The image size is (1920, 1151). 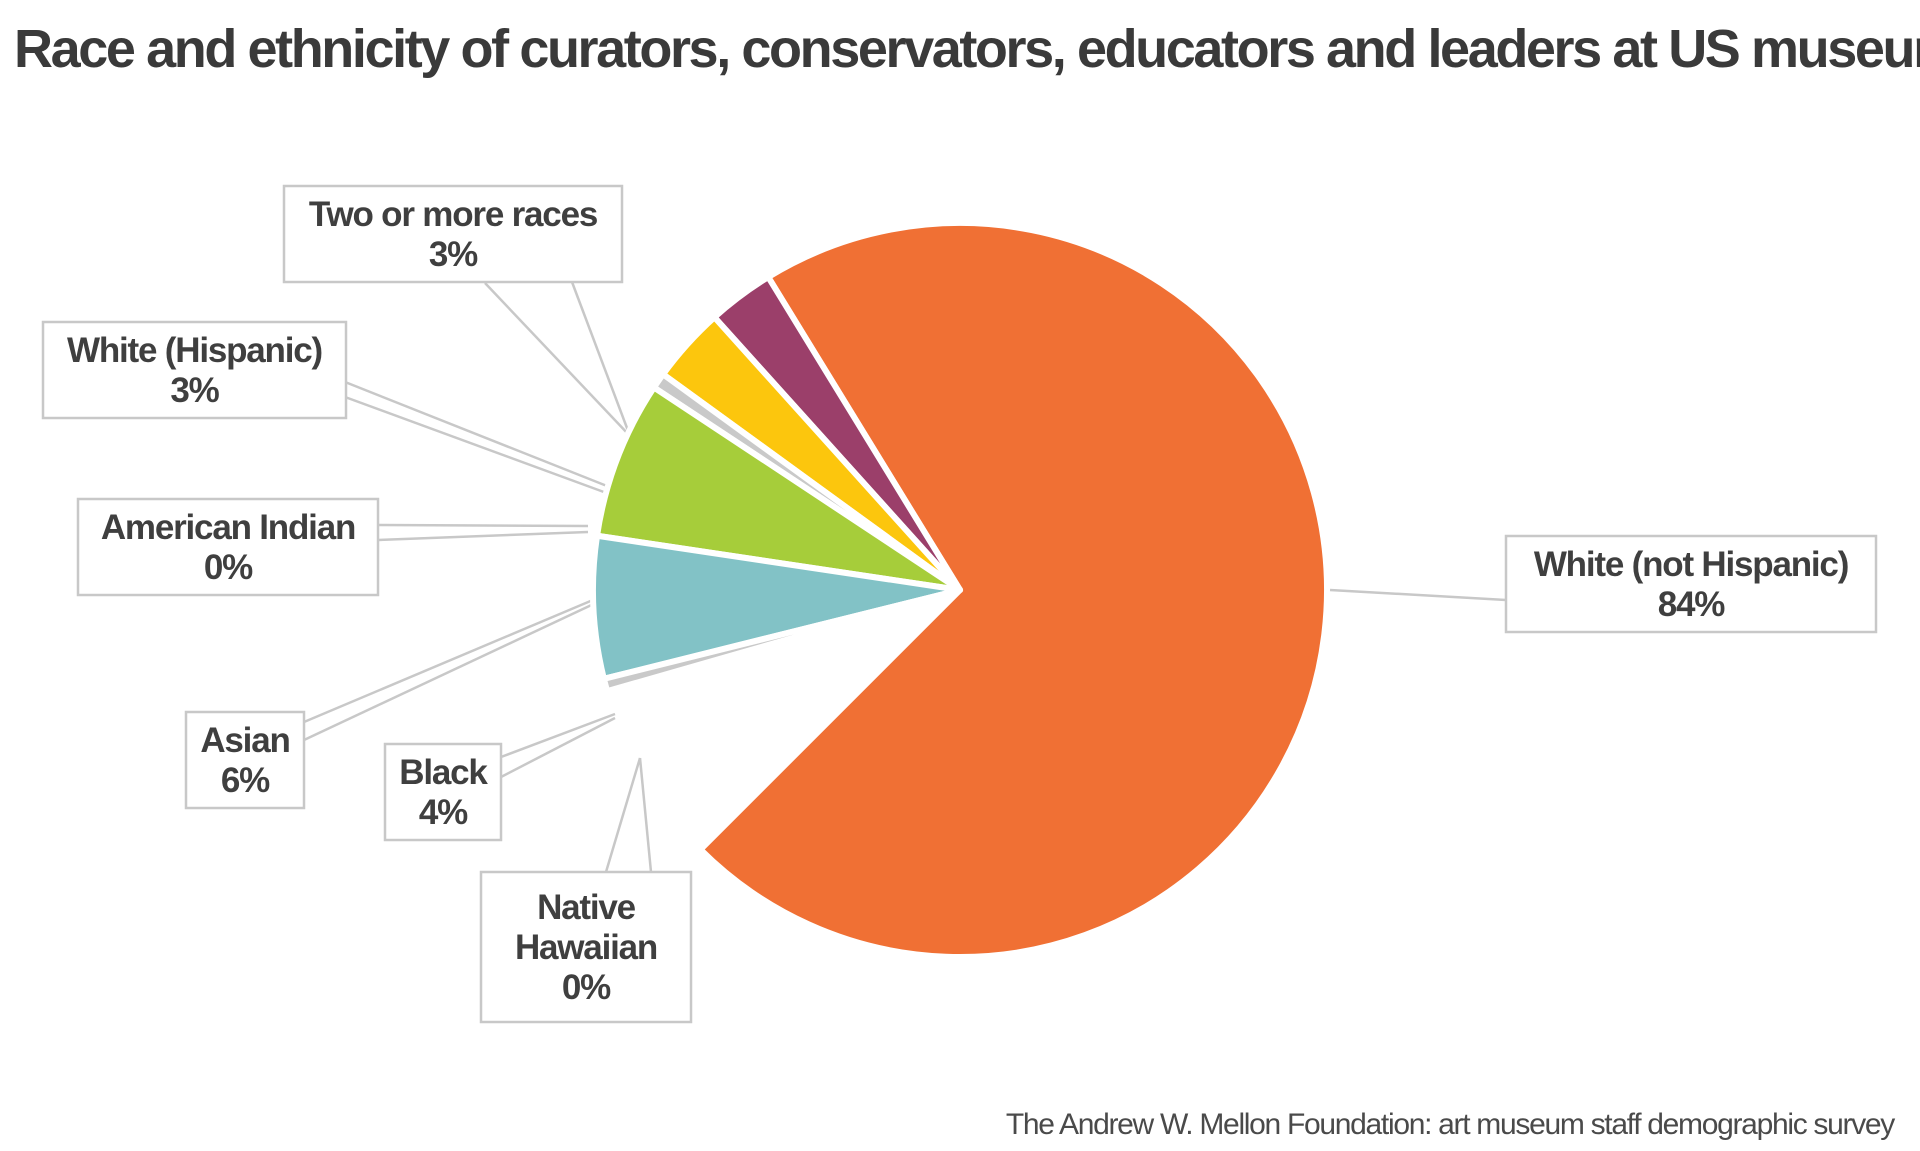 What do you see at coordinates (443, 772) in the screenshot?
I see `slice-label: Black` at bounding box center [443, 772].